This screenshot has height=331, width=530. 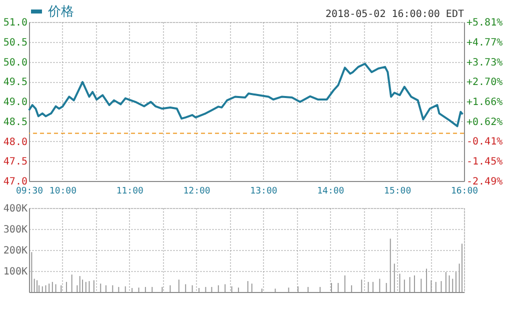 What do you see at coordinates (484, 23) in the screenshot?
I see `y2-tick-label: +5.81%` at bounding box center [484, 23].